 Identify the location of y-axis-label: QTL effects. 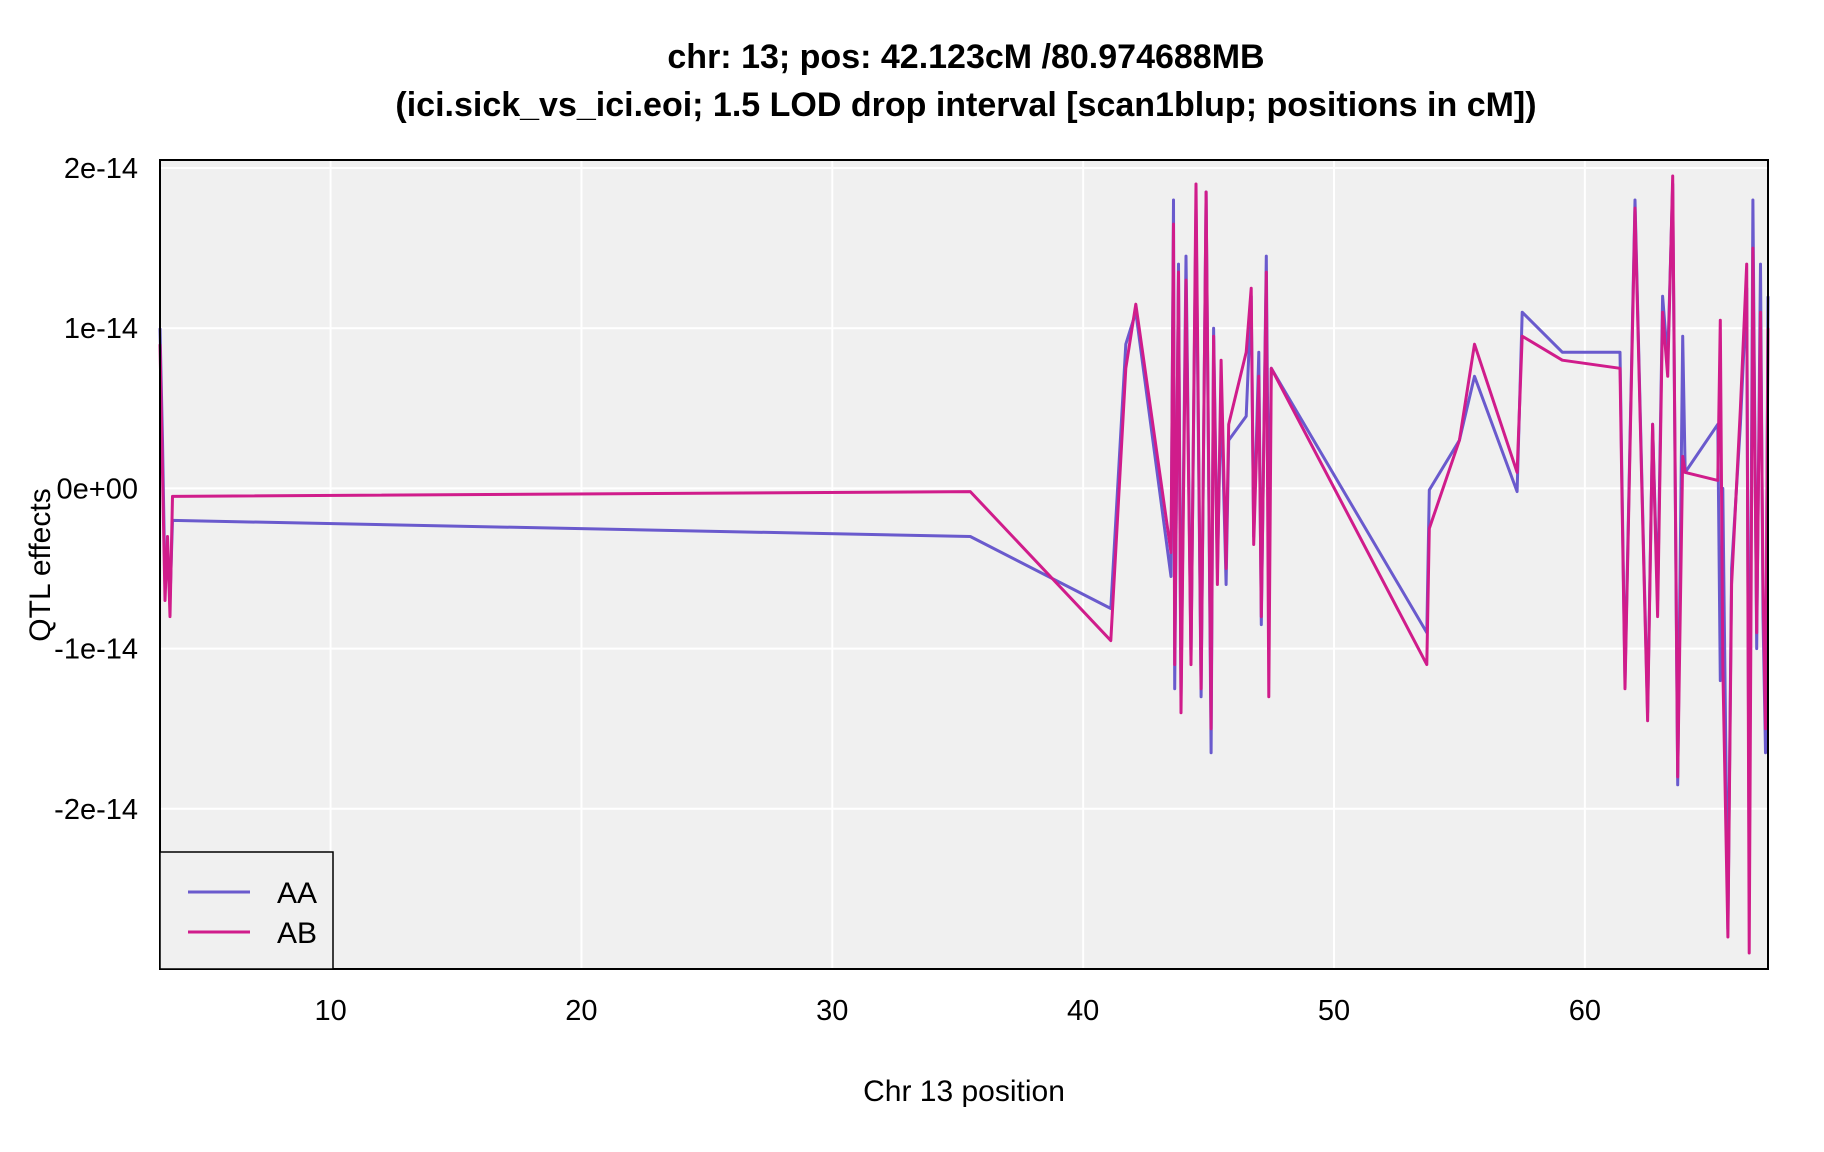
(40, 564).